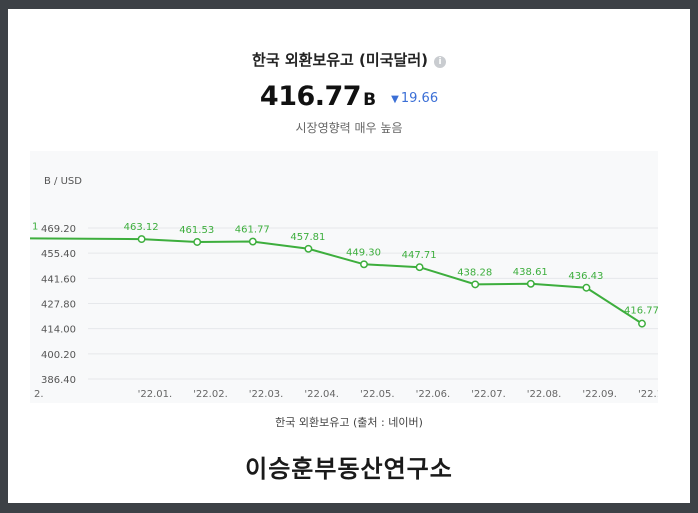 This screenshot has width=698, height=513. Describe the element at coordinates (370, 100) in the screenshot. I see `value-unit: B` at that location.